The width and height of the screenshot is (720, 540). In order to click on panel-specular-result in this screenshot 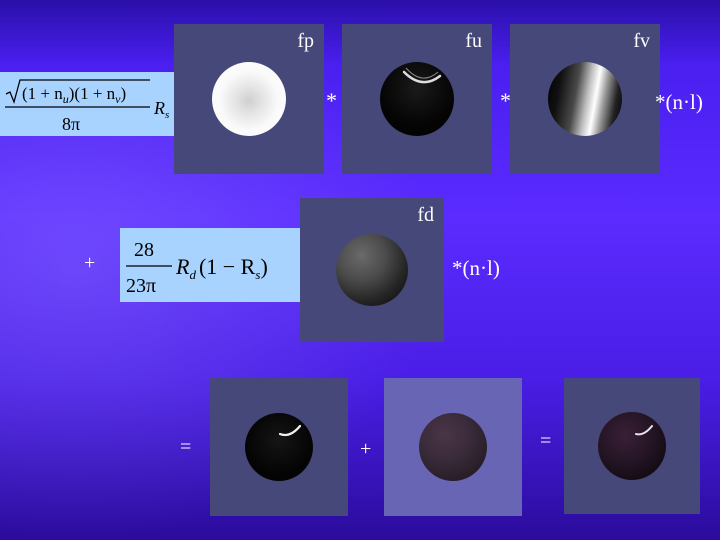, I will do `click(279, 447)`.